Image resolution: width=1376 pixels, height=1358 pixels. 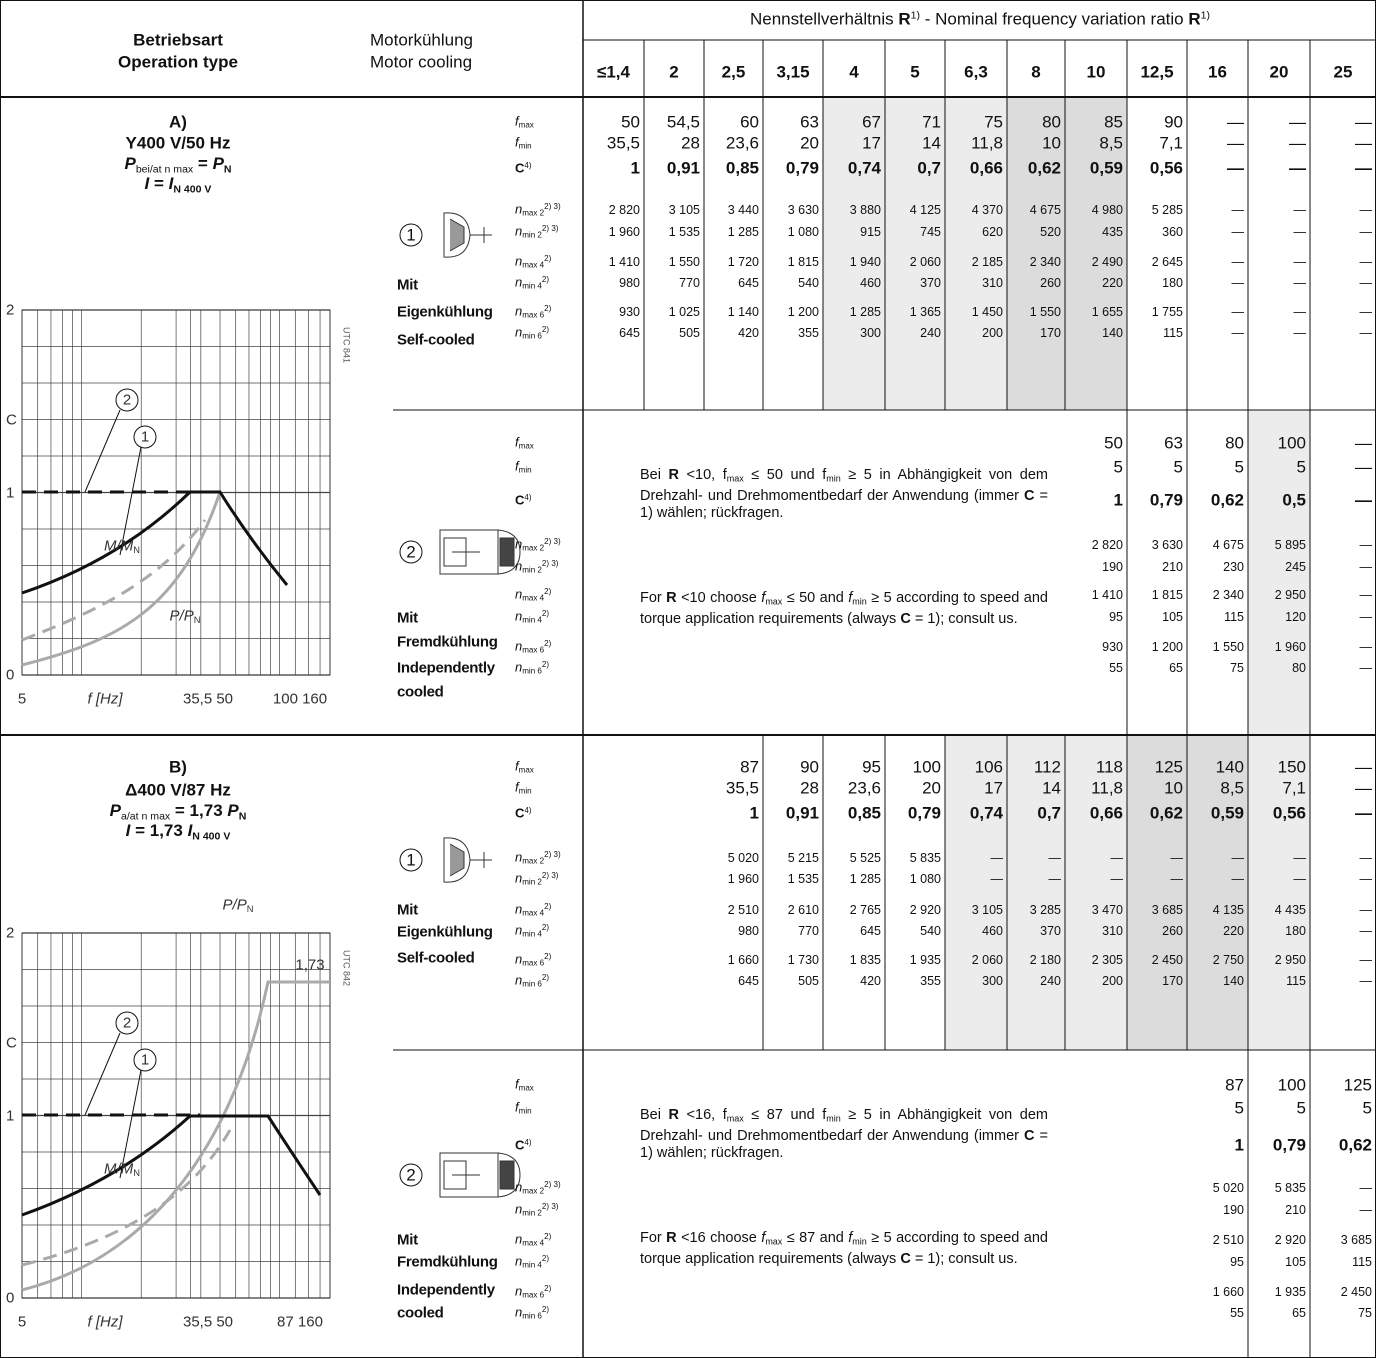 What do you see at coordinates (1173, 443) in the screenshot?
I see `cell: 63` at bounding box center [1173, 443].